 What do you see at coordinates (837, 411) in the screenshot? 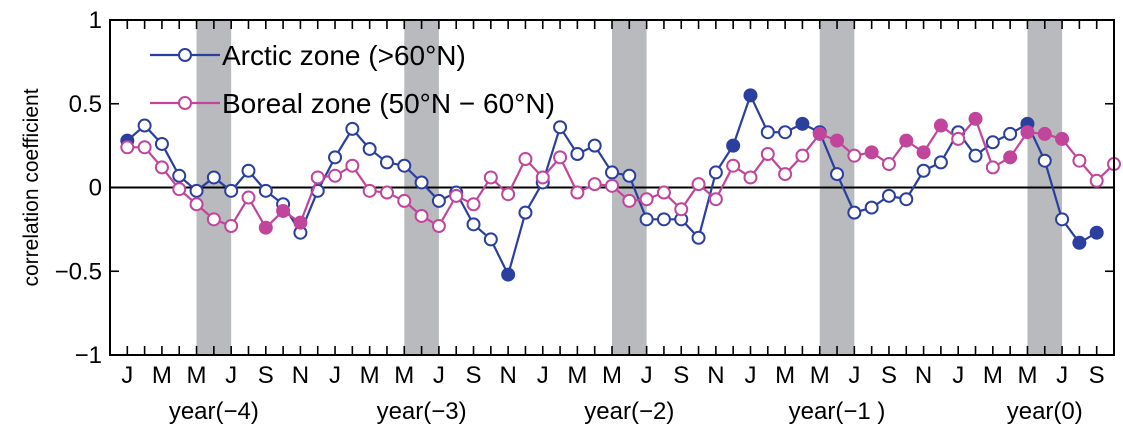
I see `year-label: year(−1 )` at bounding box center [837, 411].